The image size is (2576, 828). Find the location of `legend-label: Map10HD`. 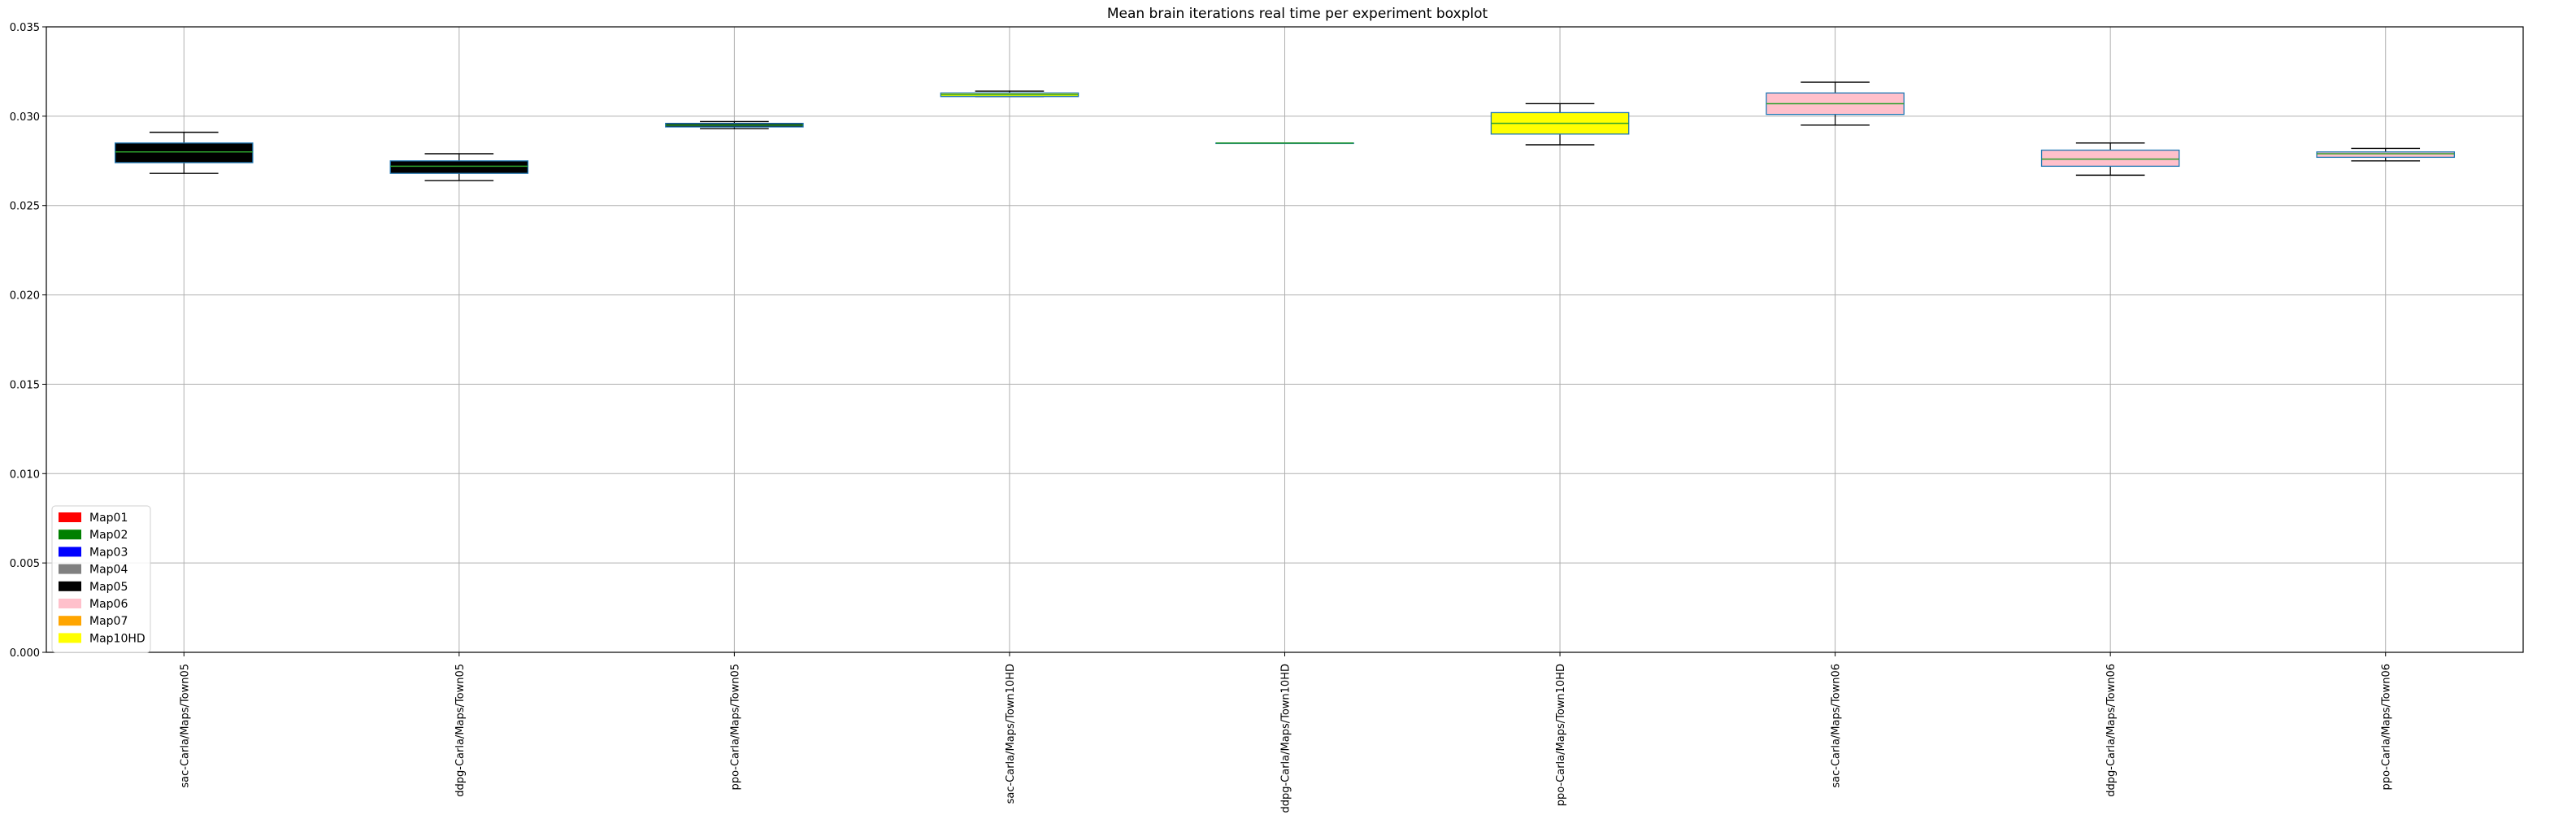

legend-label: Map10HD is located at coordinates (117, 638).